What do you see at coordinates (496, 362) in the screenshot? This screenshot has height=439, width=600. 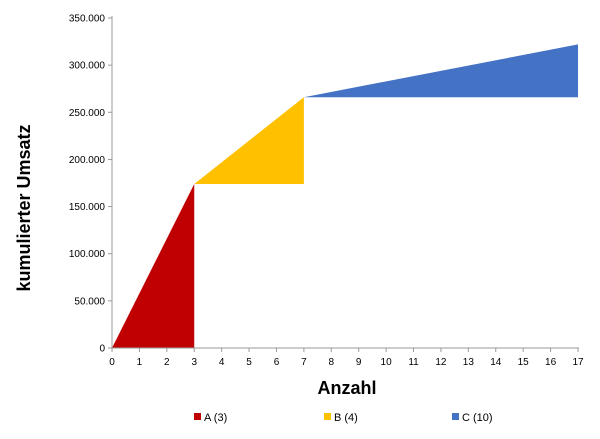 I see `x-tick-label: 14` at bounding box center [496, 362].